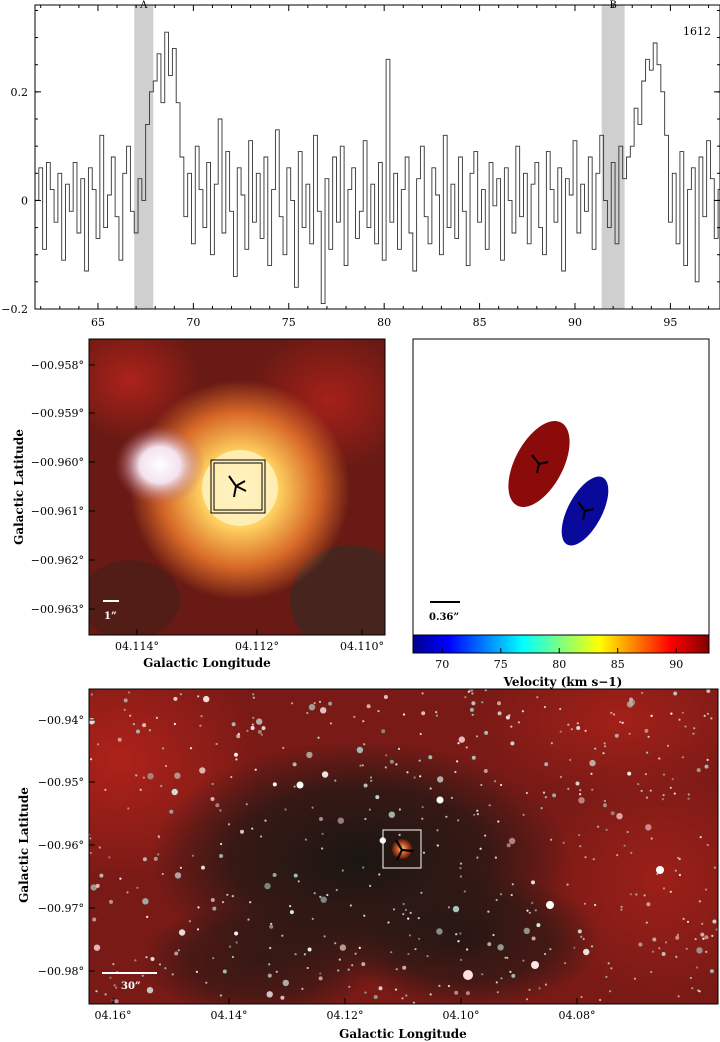 The image size is (720, 1042). I want to click on wide-y-label: Galactic Latitude, so click(24, 845).